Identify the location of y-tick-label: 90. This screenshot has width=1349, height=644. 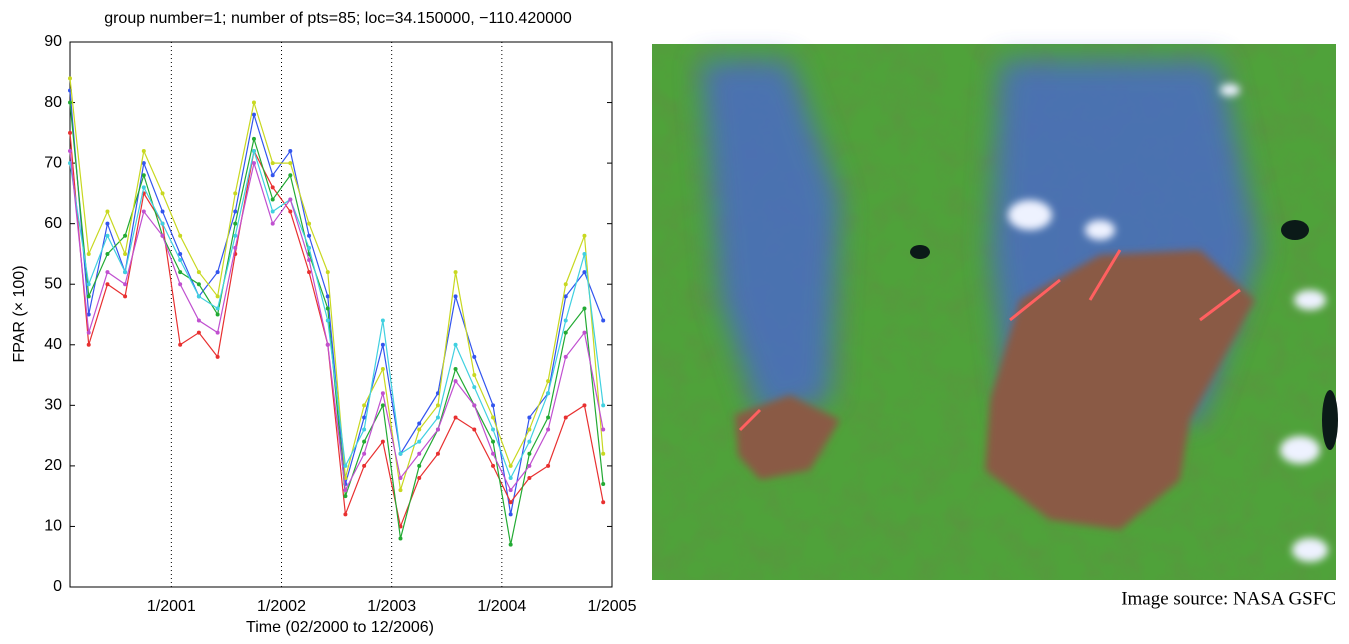
(53, 41).